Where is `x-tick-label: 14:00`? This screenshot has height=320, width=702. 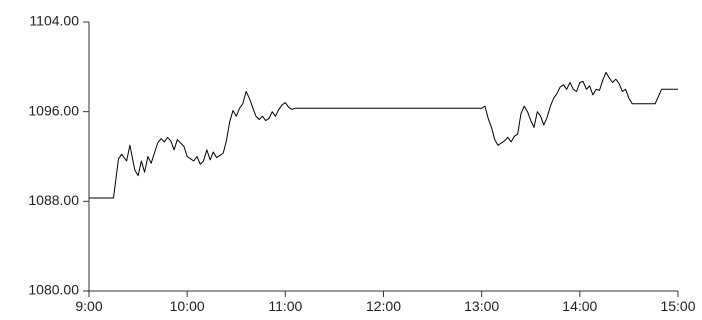
x-tick-label: 14:00 is located at coordinates (579, 306).